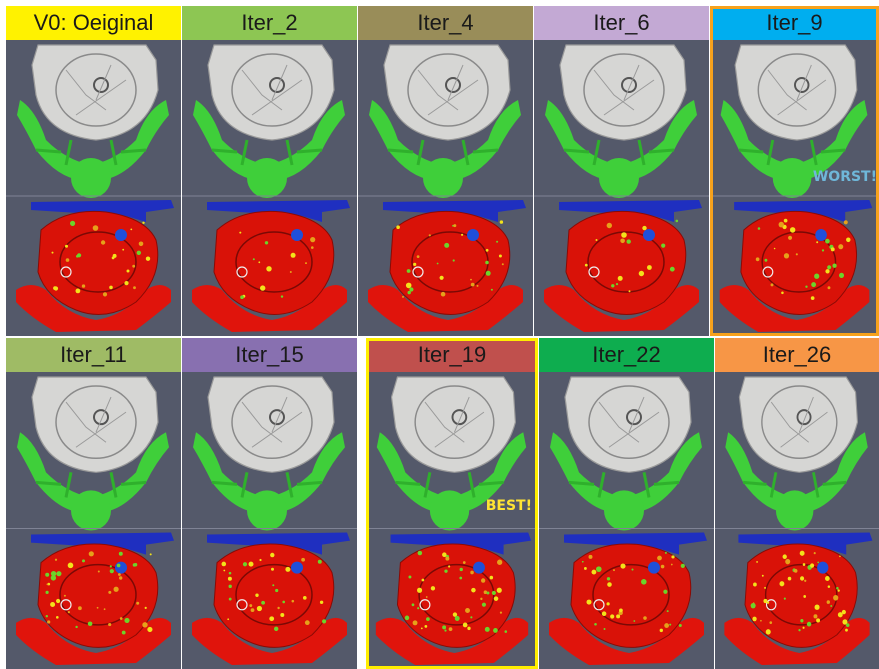  What do you see at coordinates (269, 23) in the screenshot?
I see `panel-header: Iter_2` at bounding box center [269, 23].